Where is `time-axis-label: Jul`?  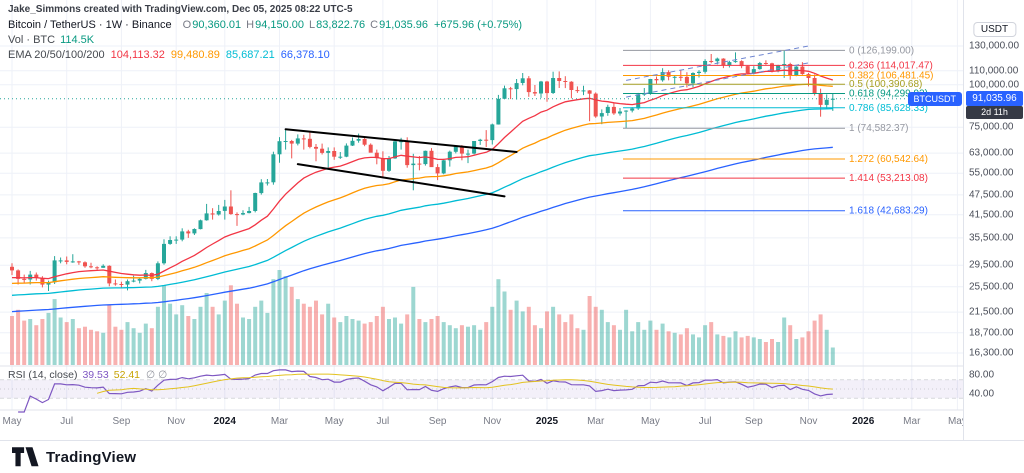
time-axis-label: Jul is located at coordinates (705, 421).